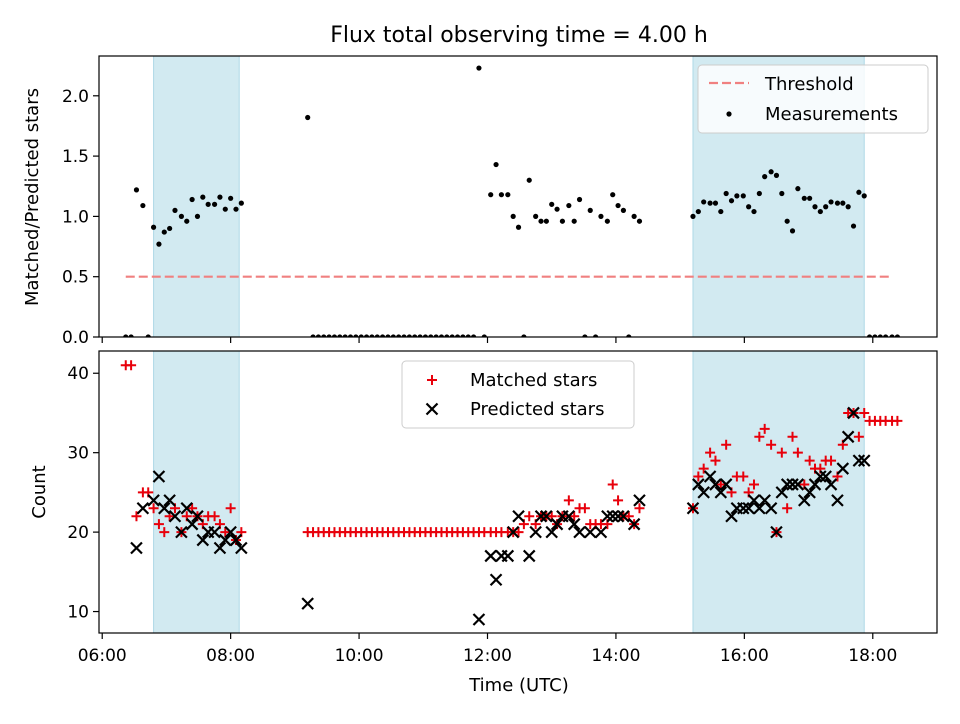  Describe the element at coordinates (75, 278) in the screenshot. I see `y-tick-label: 0.5` at that location.